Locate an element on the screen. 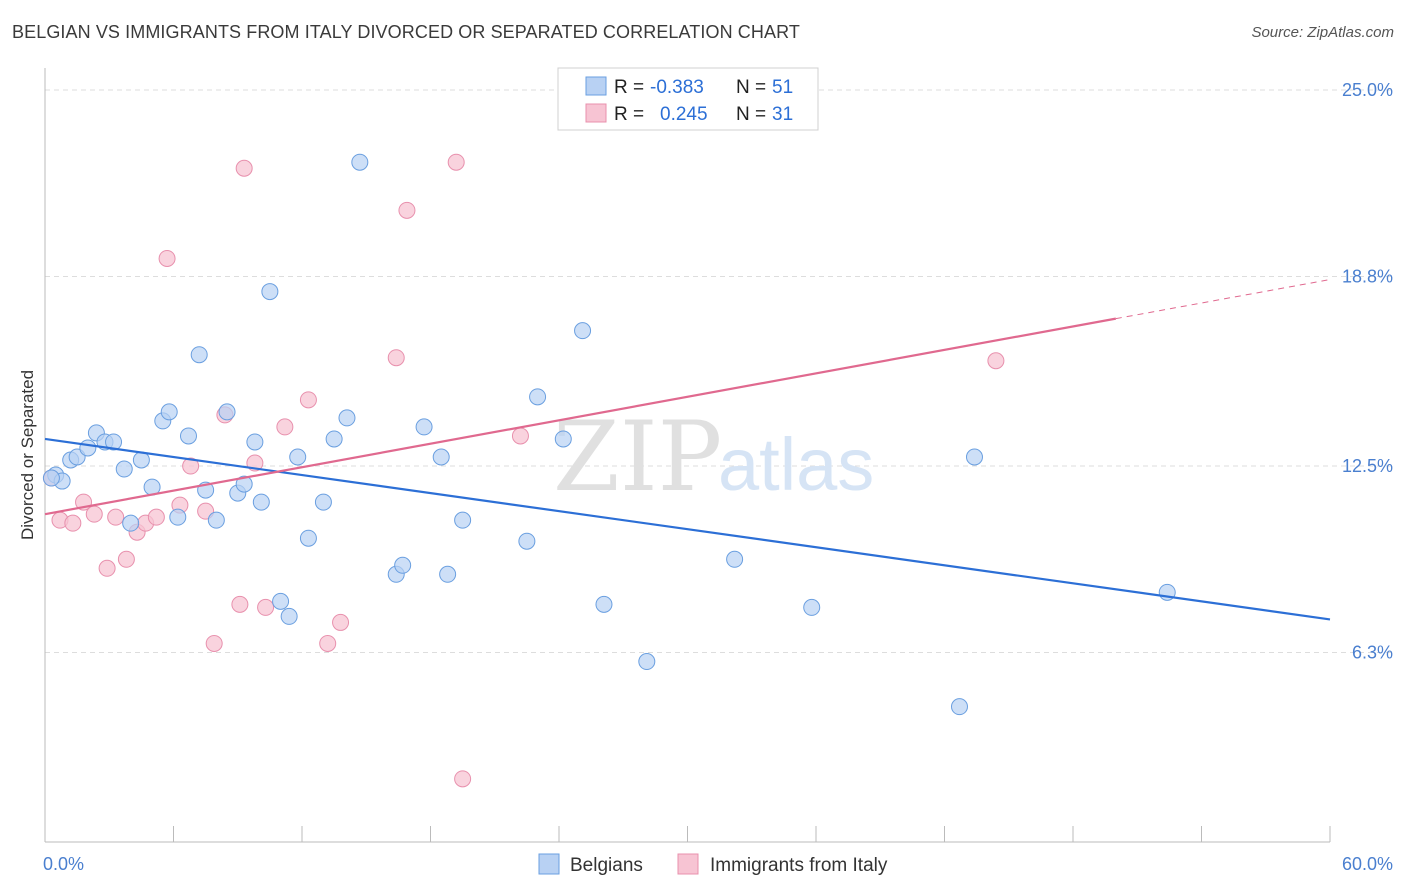  watermark-atlas: atlas is located at coordinates (796, 464).